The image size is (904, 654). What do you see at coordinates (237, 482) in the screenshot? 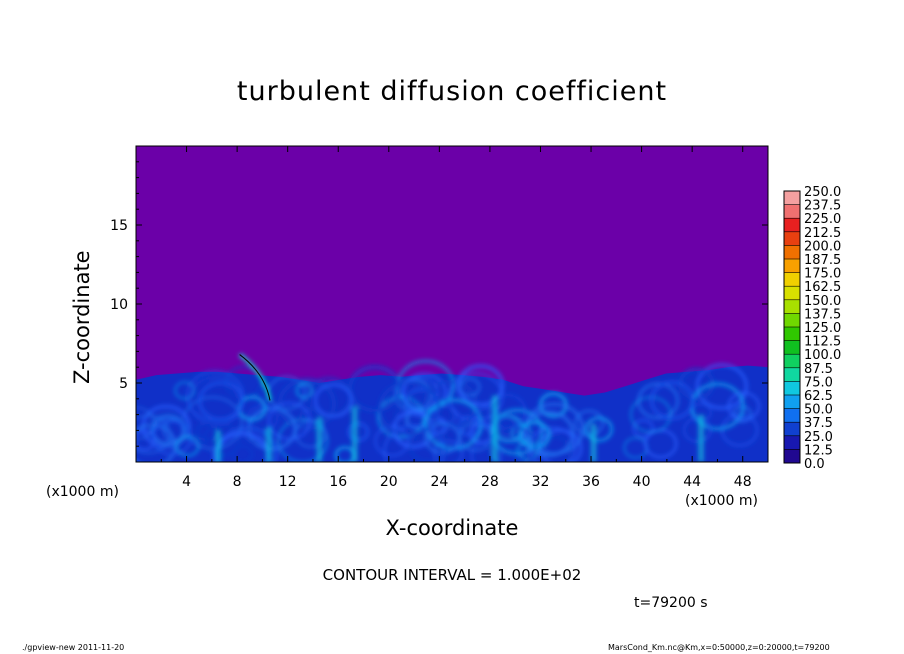
I see `x-tick-label: 8` at bounding box center [237, 482].